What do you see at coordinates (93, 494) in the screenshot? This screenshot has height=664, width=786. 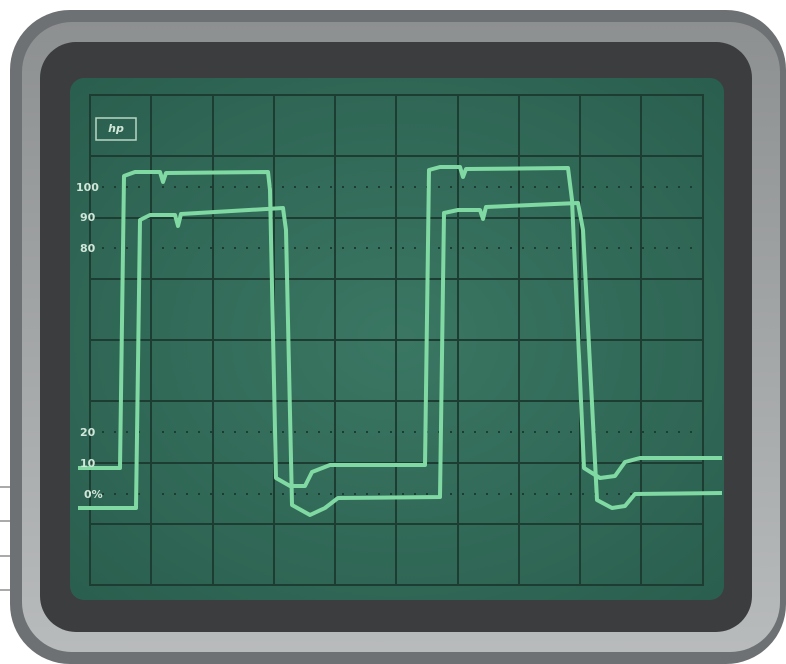 I see `scale-label: 0%` at bounding box center [93, 494].